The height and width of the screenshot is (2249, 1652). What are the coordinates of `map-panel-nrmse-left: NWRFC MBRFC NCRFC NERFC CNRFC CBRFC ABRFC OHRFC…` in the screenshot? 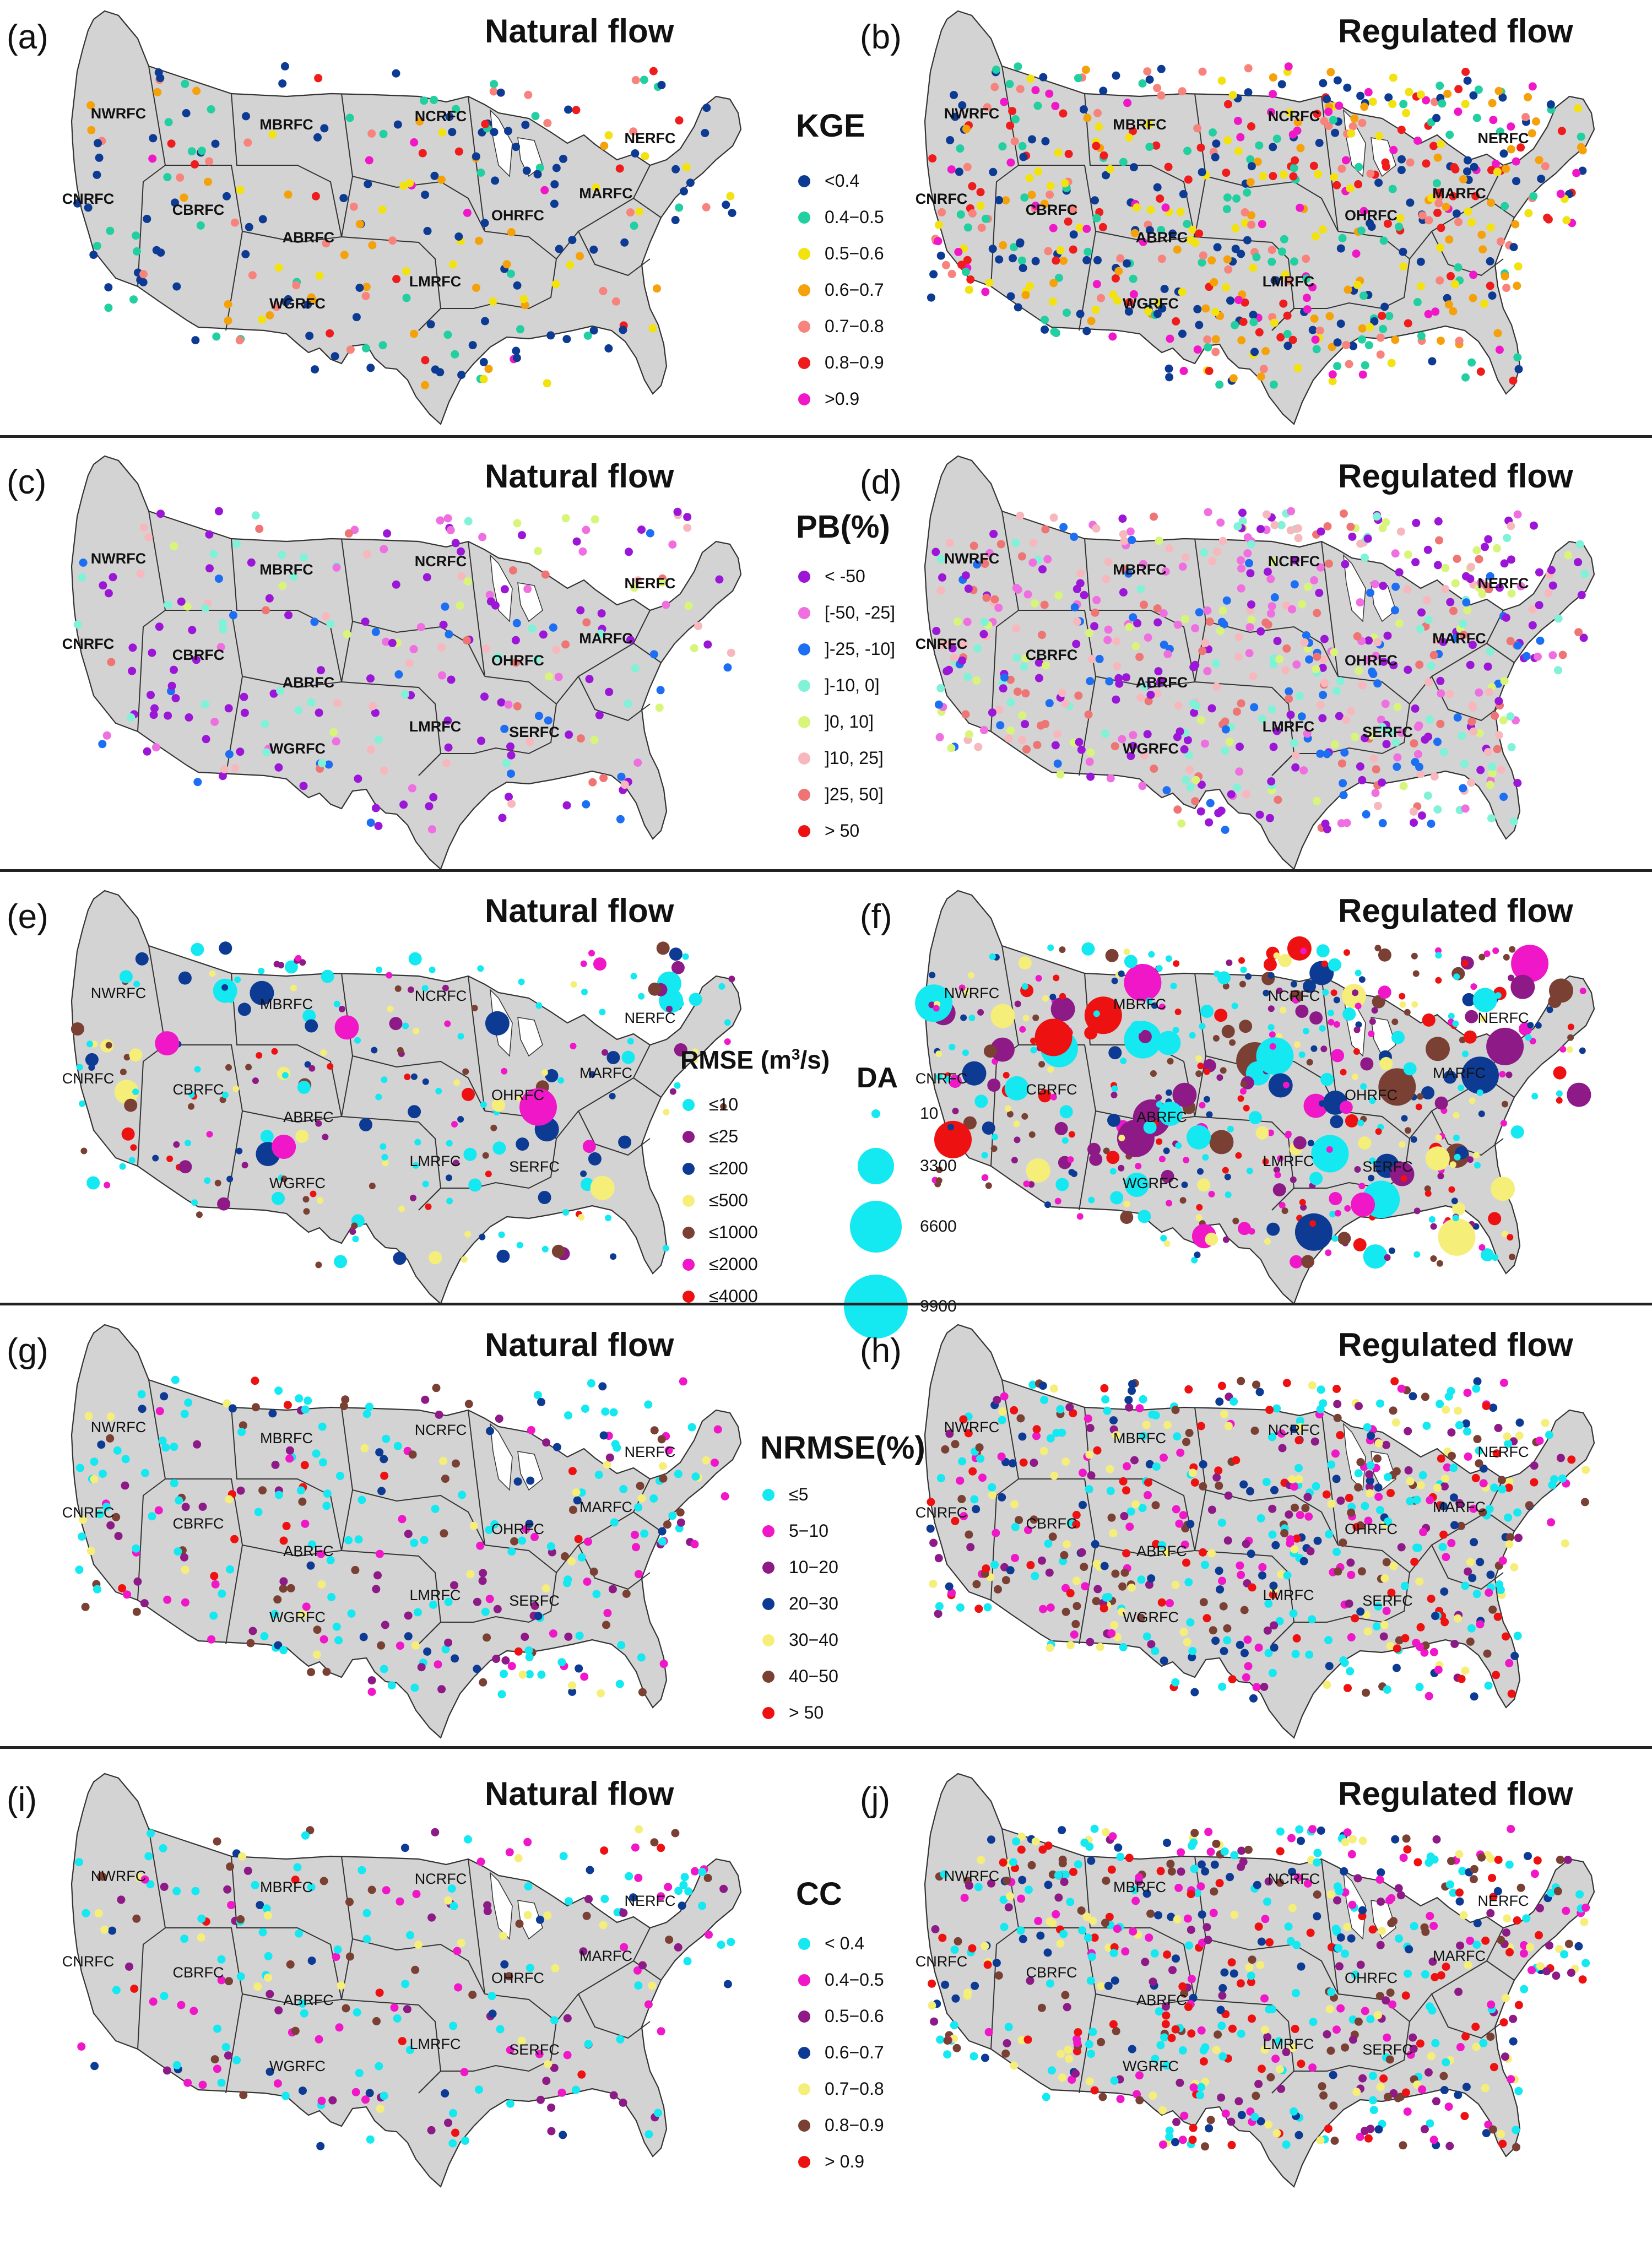 It's located at (399, 1531).